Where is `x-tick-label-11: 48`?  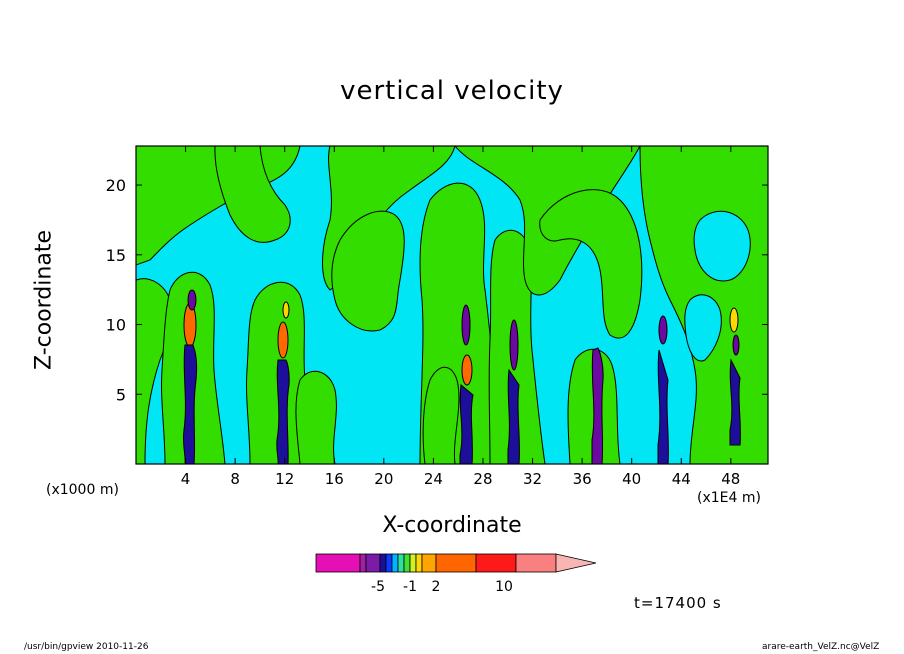 x-tick-label-11: 48 is located at coordinates (730, 479).